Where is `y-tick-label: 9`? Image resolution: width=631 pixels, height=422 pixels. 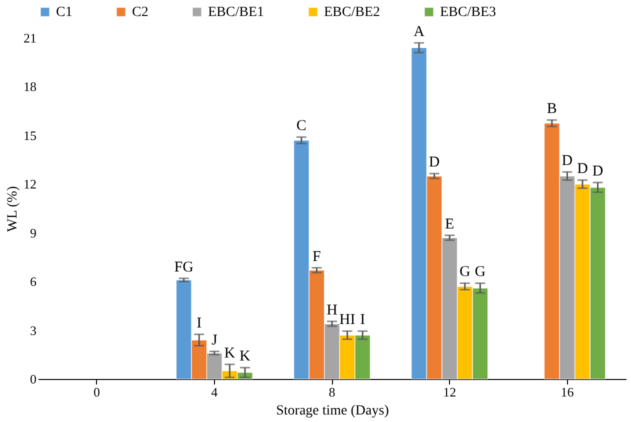
y-tick-label: 9 is located at coordinates (33, 232).